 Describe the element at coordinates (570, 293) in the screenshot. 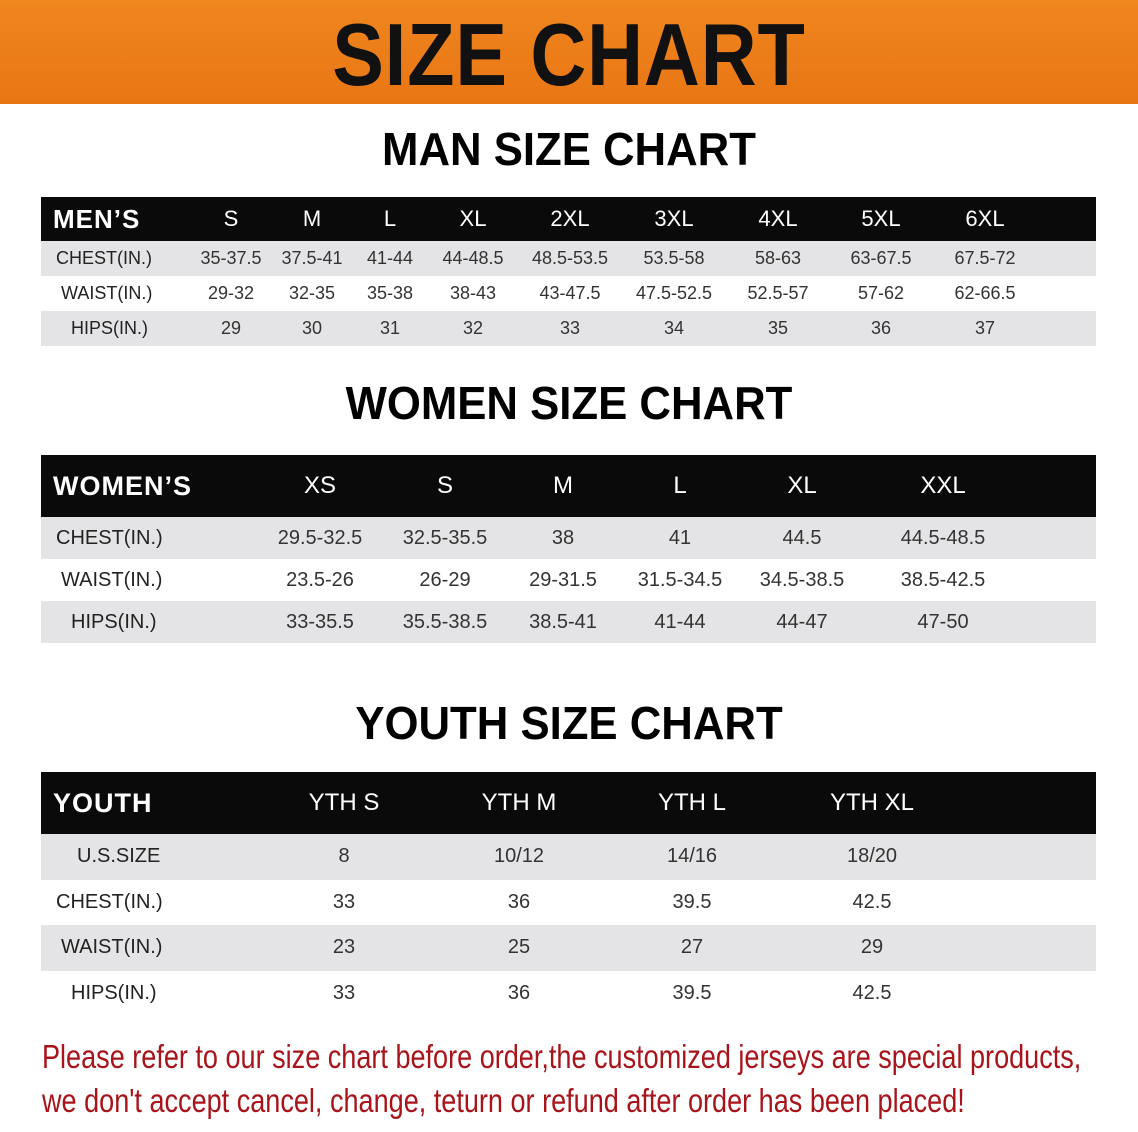

I see `men-cell-value: 43-47.5` at that location.